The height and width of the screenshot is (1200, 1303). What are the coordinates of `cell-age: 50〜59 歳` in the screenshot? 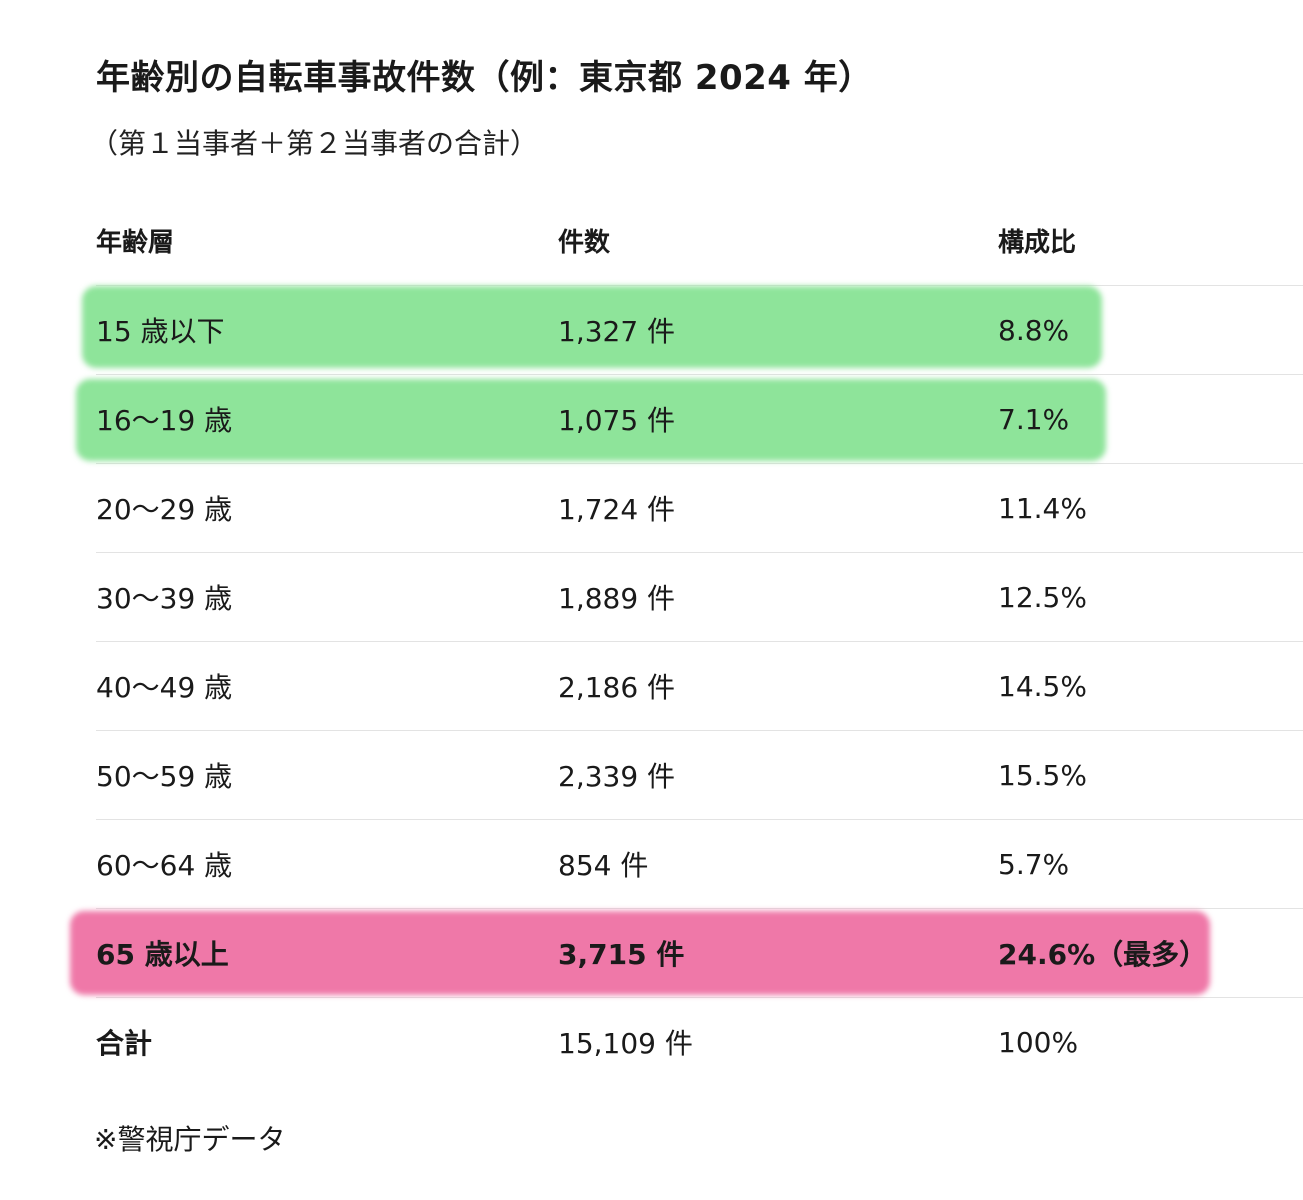 It's located at (164, 776).